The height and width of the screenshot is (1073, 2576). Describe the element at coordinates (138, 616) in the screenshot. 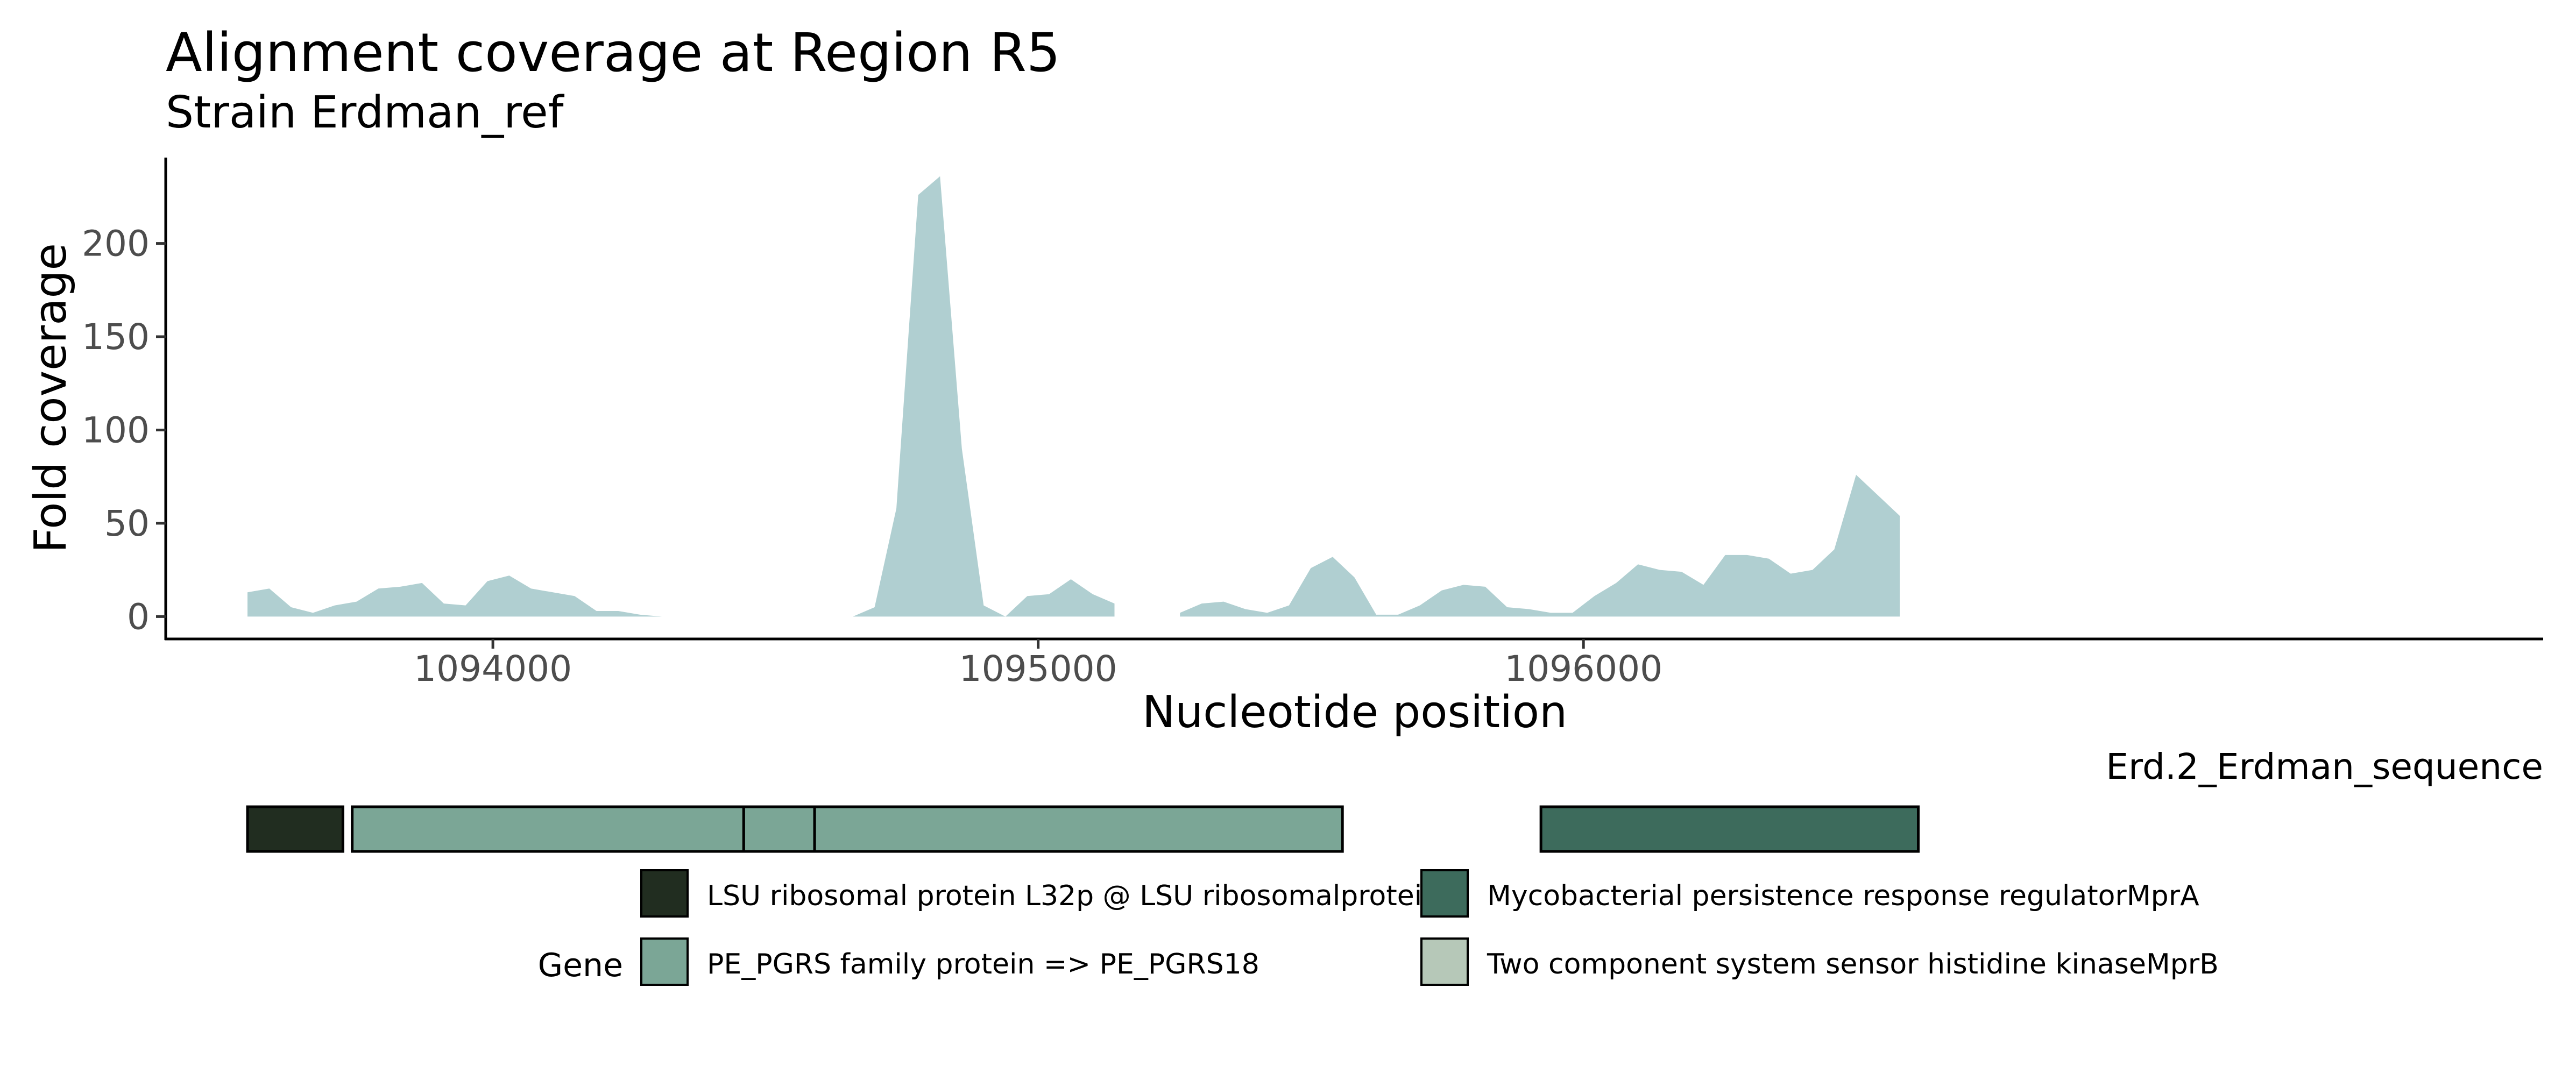

I see `y-tick-label: 0` at that location.